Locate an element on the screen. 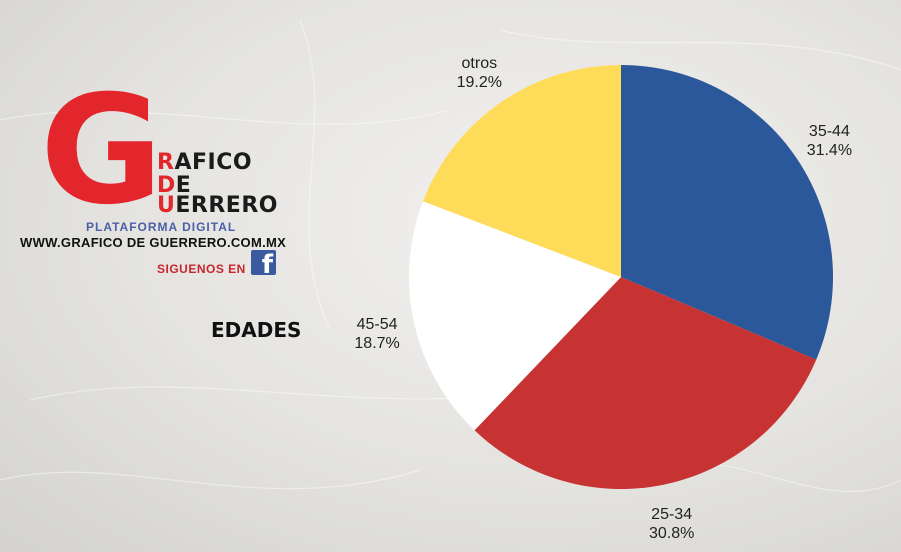 This screenshot has width=901, height=552. pie-value-otros: 19.2% is located at coordinates (479, 82).